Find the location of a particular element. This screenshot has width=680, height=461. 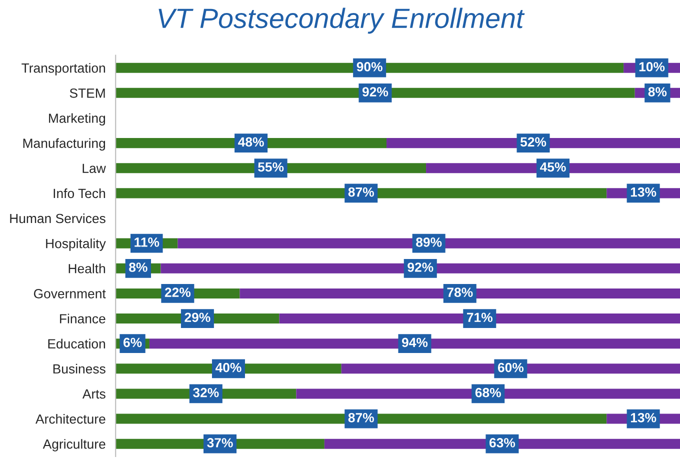

data-label: 68% is located at coordinates (488, 393).